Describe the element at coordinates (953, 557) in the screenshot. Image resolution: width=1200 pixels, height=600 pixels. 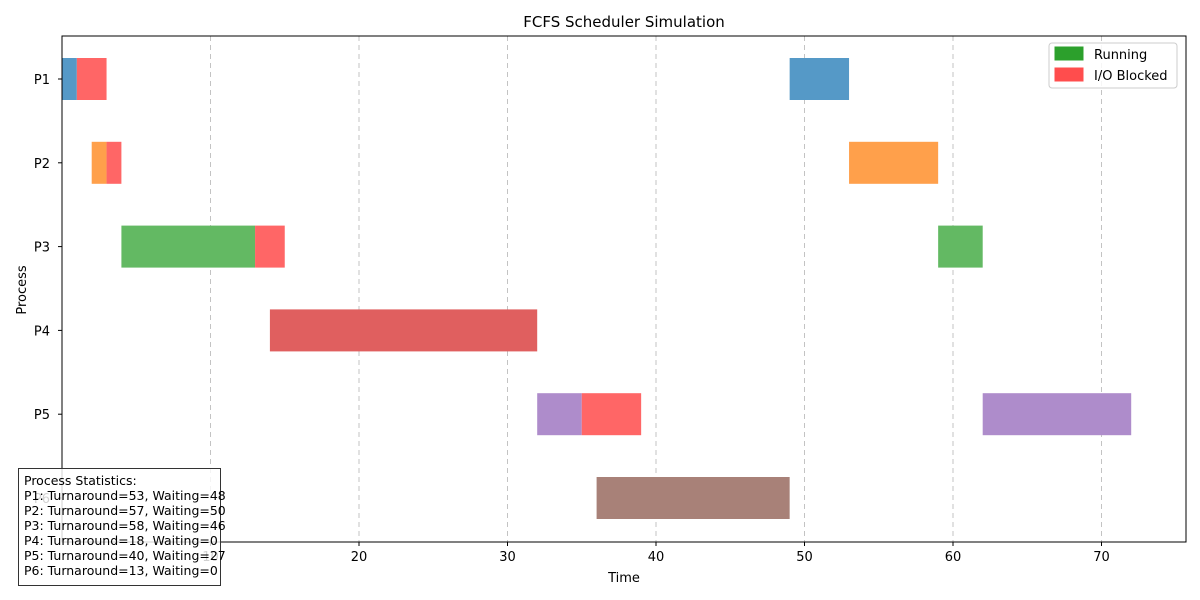
I see `x-tick-label-60: 60` at that location.